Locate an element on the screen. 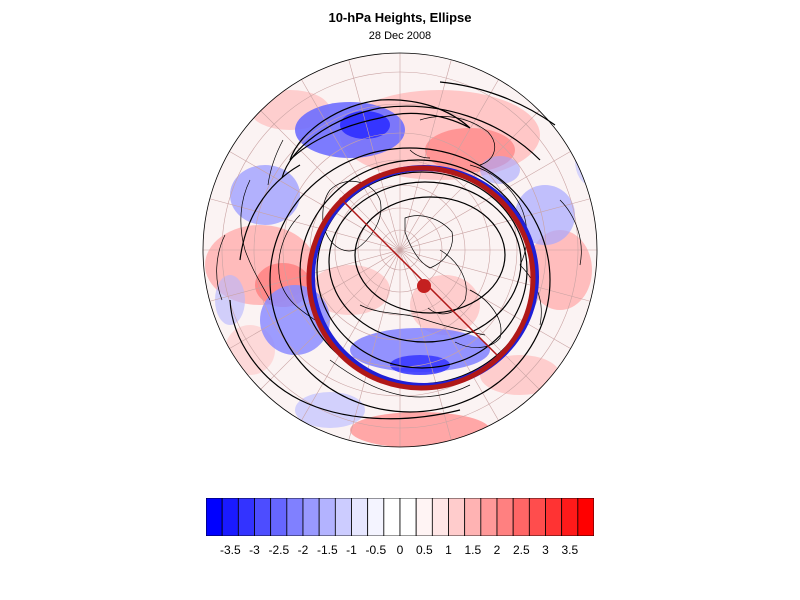 The image size is (800, 600). vortex-ellipse is located at coordinates (422, 278).